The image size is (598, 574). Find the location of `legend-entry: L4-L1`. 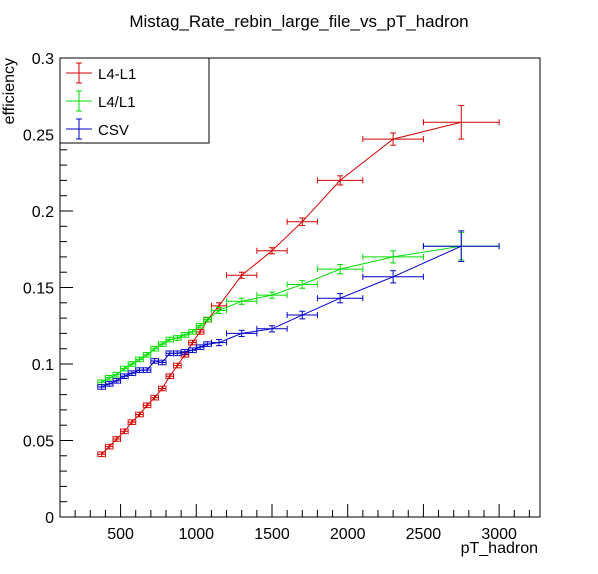

legend-entry: L4-L1 is located at coordinates (101, 73).